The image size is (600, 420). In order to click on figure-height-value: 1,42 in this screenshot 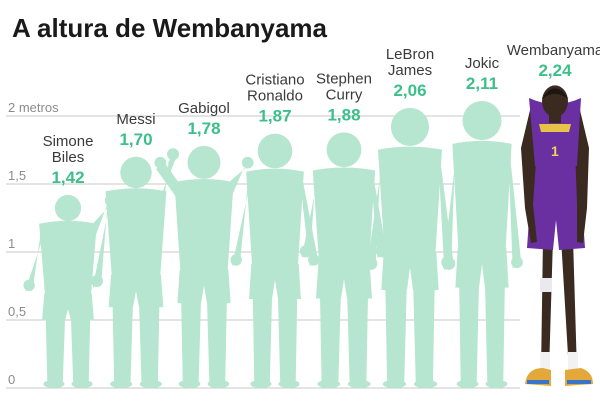, I will do `click(67, 177)`.